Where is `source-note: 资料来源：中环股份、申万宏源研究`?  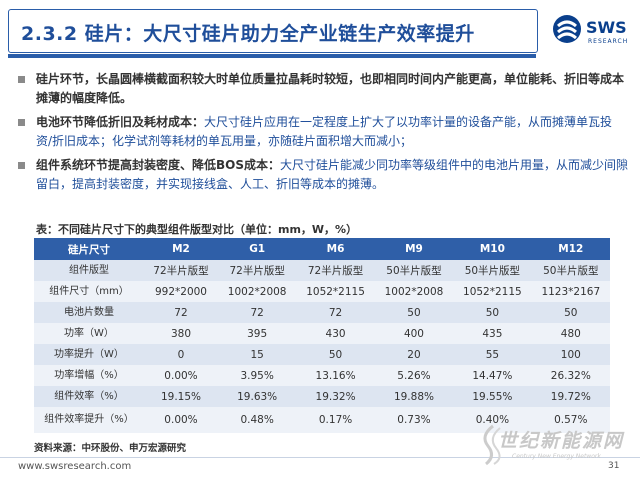 source-note: 资料来源：中环股份、申万宏源研究 is located at coordinates (110, 448).